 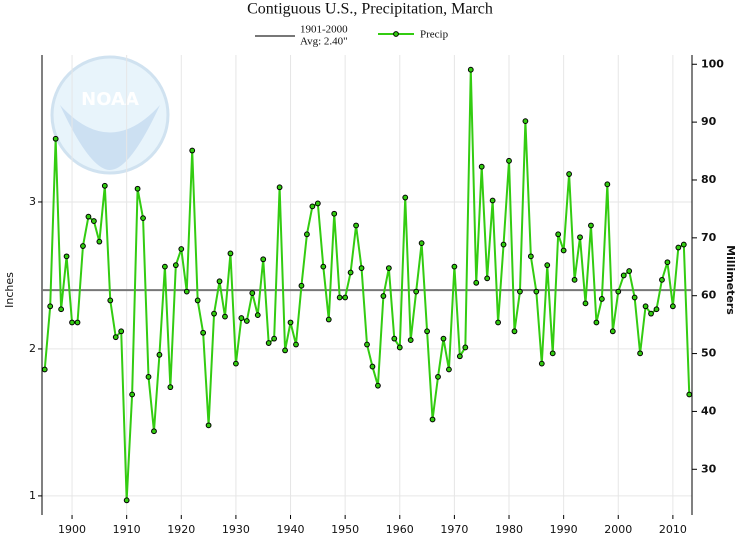 What do you see at coordinates (709, 410) in the screenshot?
I see `y2-tick-label: 40` at bounding box center [709, 410].